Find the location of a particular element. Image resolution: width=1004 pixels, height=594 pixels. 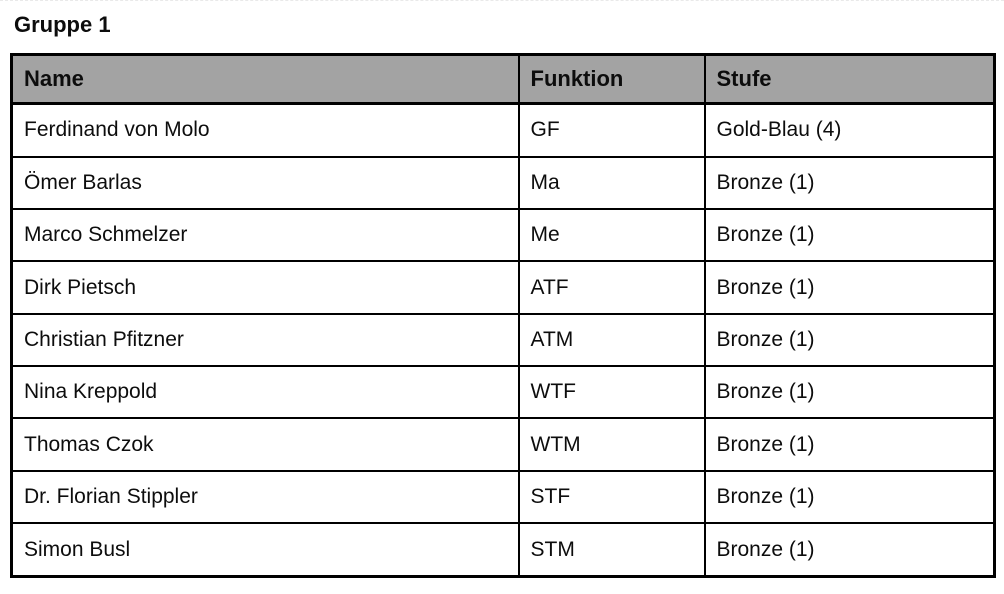

table-row: Thomas Czok WTM Bronze (1) is located at coordinates (503, 444).